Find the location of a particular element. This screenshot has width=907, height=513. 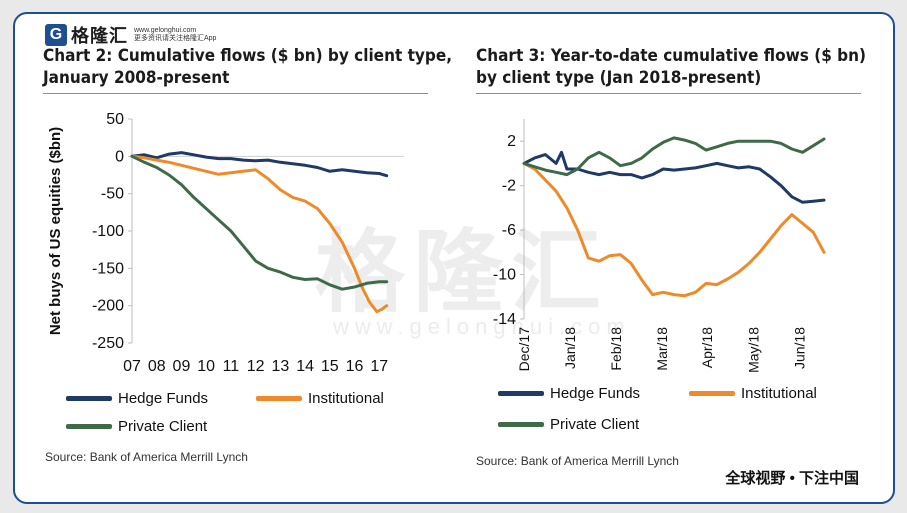

chart3-ytick-label: -10 is located at coordinates (504, 275).